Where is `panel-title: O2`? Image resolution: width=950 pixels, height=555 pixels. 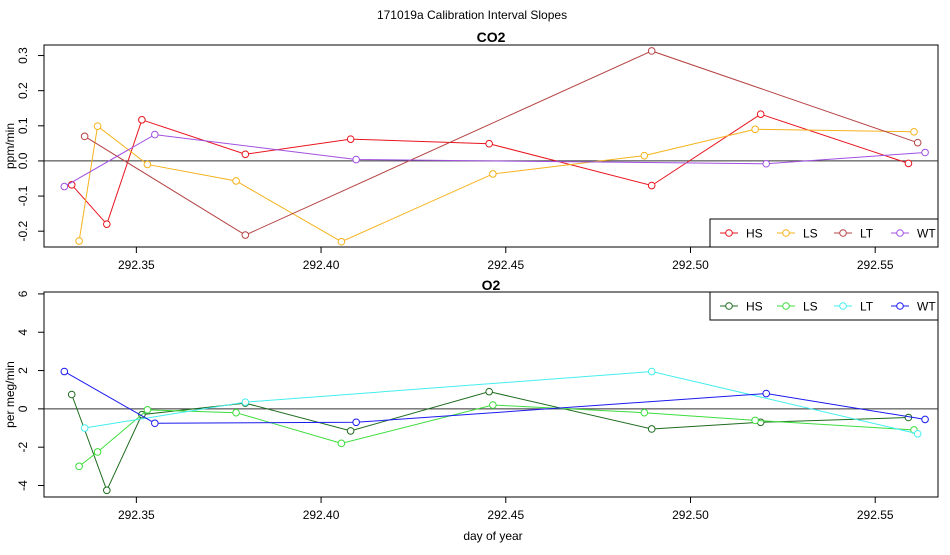 panel-title: O2 is located at coordinates (491, 285).